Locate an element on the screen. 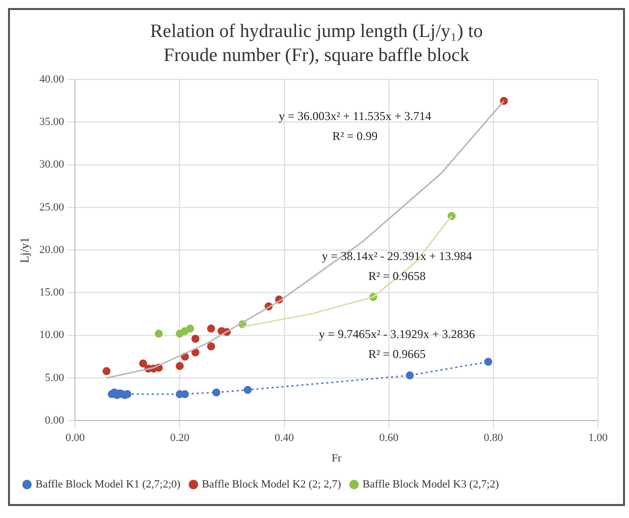 The width and height of the screenshot is (629, 518). annotation: R² = 0.9658 is located at coordinates (397, 276).